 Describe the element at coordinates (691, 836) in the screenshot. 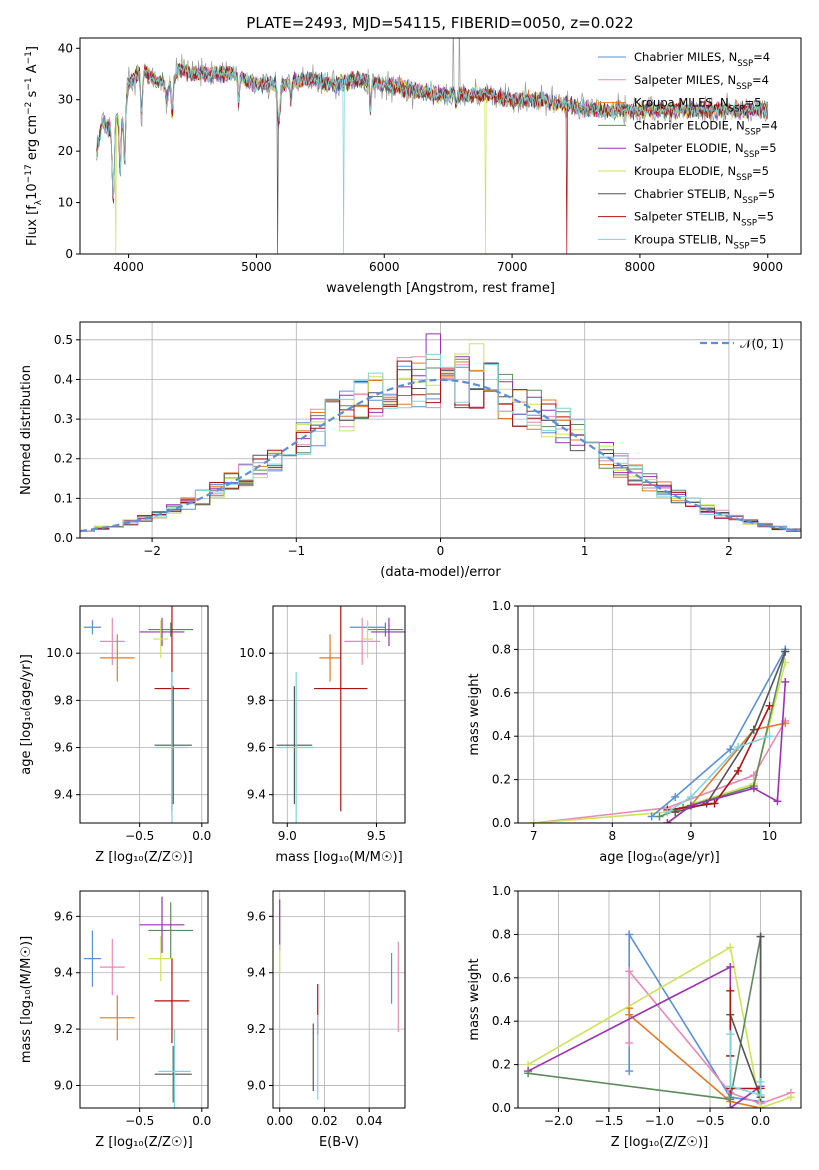

I see `x-tick-label: 9` at that location.